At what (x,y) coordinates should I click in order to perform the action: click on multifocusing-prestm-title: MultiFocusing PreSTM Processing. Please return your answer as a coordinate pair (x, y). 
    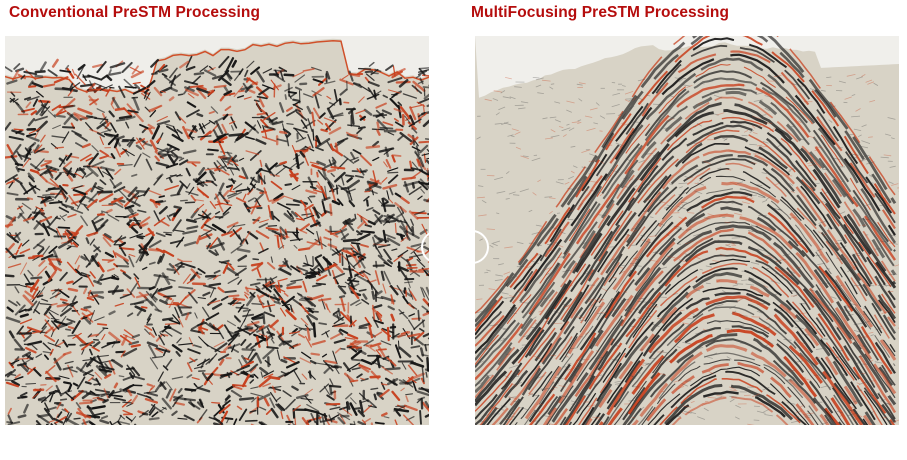
    Looking at the image, I should click on (600, 12).